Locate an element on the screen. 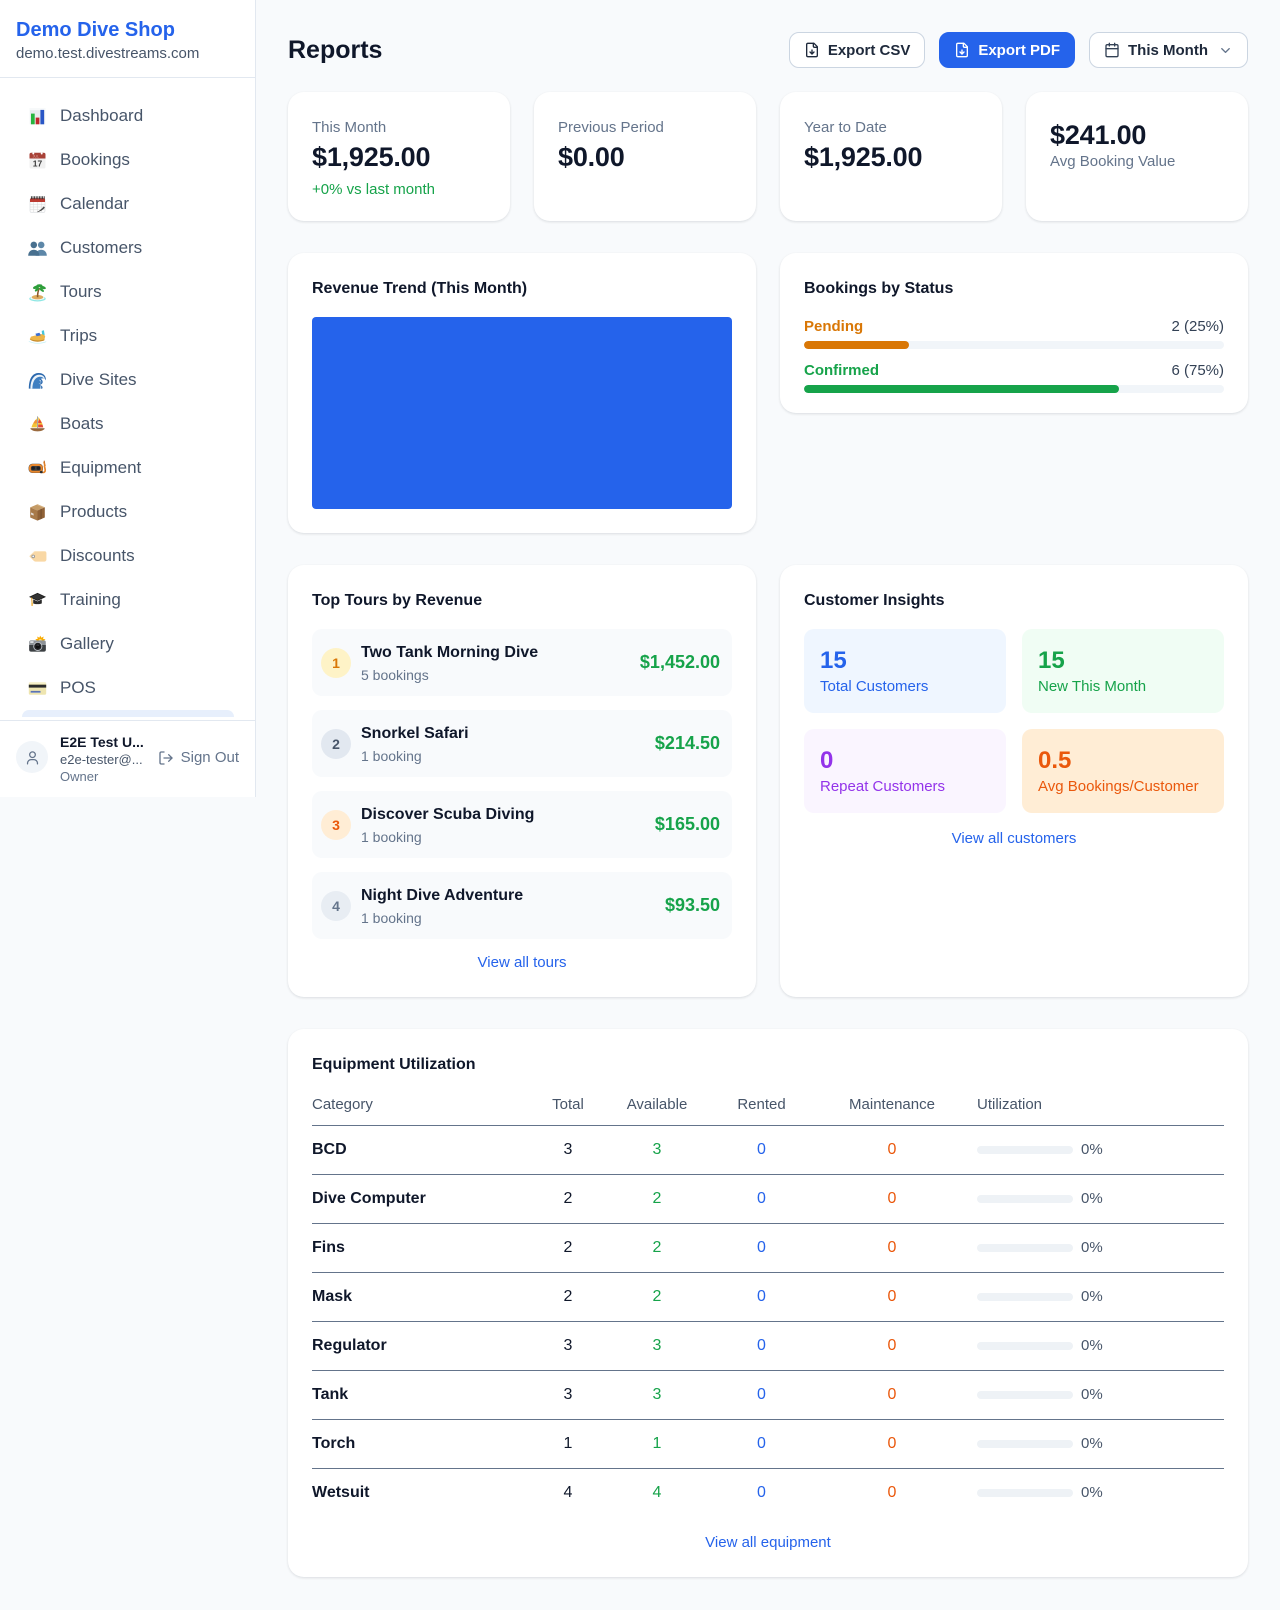 This screenshot has height=1610, width=1280. svg-text: JUL is located at coordinates (36, 156).